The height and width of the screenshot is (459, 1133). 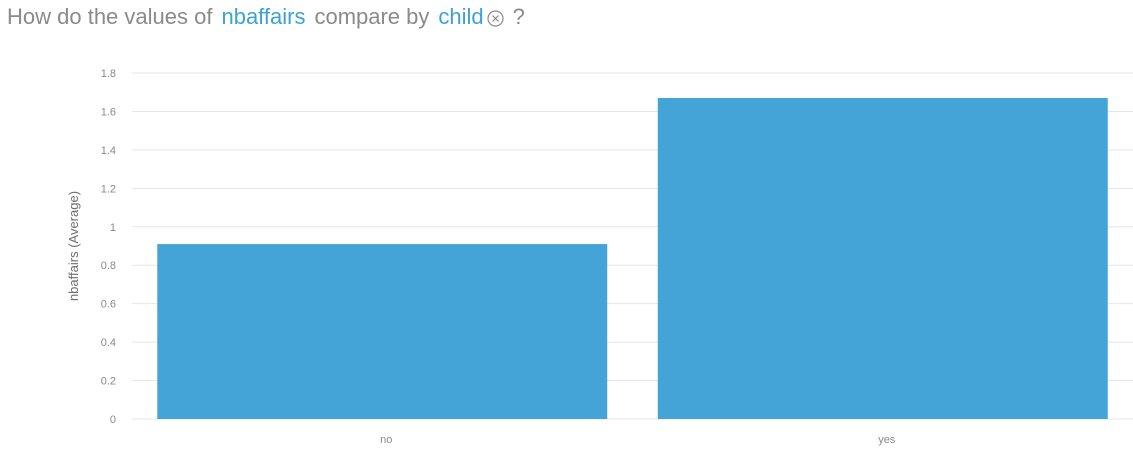 What do you see at coordinates (110, 16) in the screenshot?
I see `question-prefix: How do the values of` at bounding box center [110, 16].